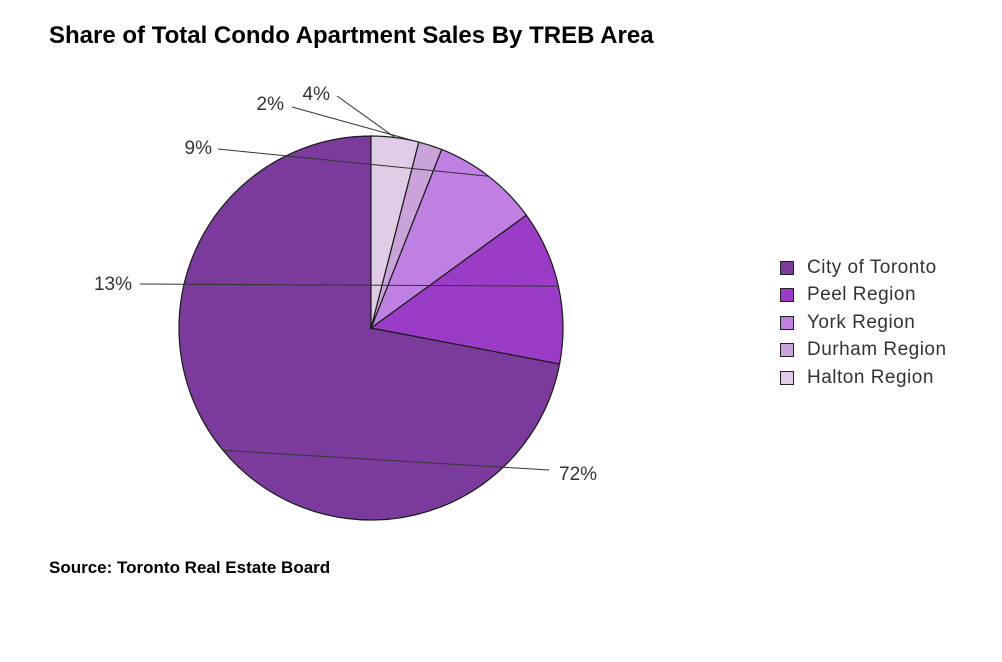  What do you see at coordinates (872, 267) in the screenshot?
I see `legend-label: City of Toronto` at bounding box center [872, 267].